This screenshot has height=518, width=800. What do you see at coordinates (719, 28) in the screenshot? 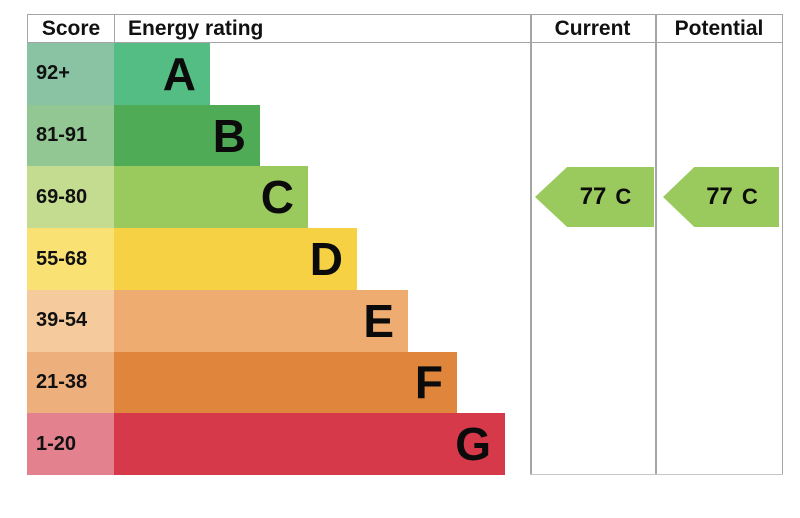
I see `potential-header: Potential` at bounding box center [719, 28].